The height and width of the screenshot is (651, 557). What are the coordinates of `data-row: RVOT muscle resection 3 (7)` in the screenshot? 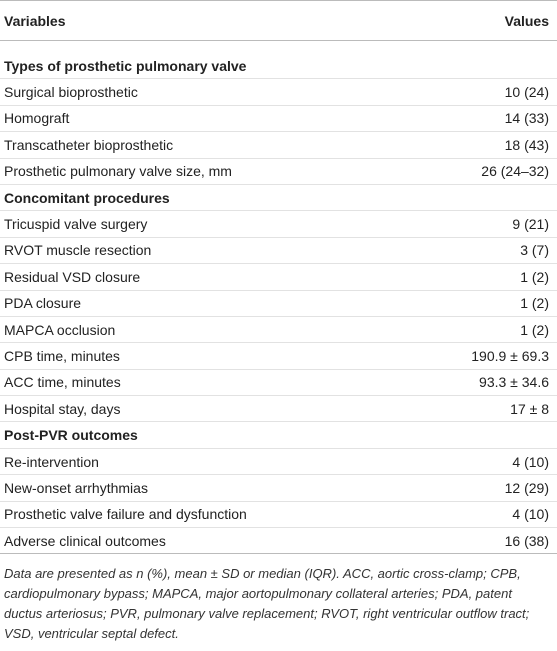 It's located at (278, 251).